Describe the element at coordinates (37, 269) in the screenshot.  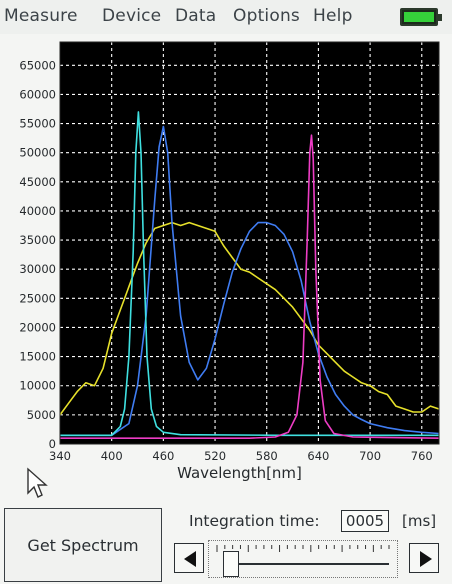
I see `y-tick-label: 30000` at that location.